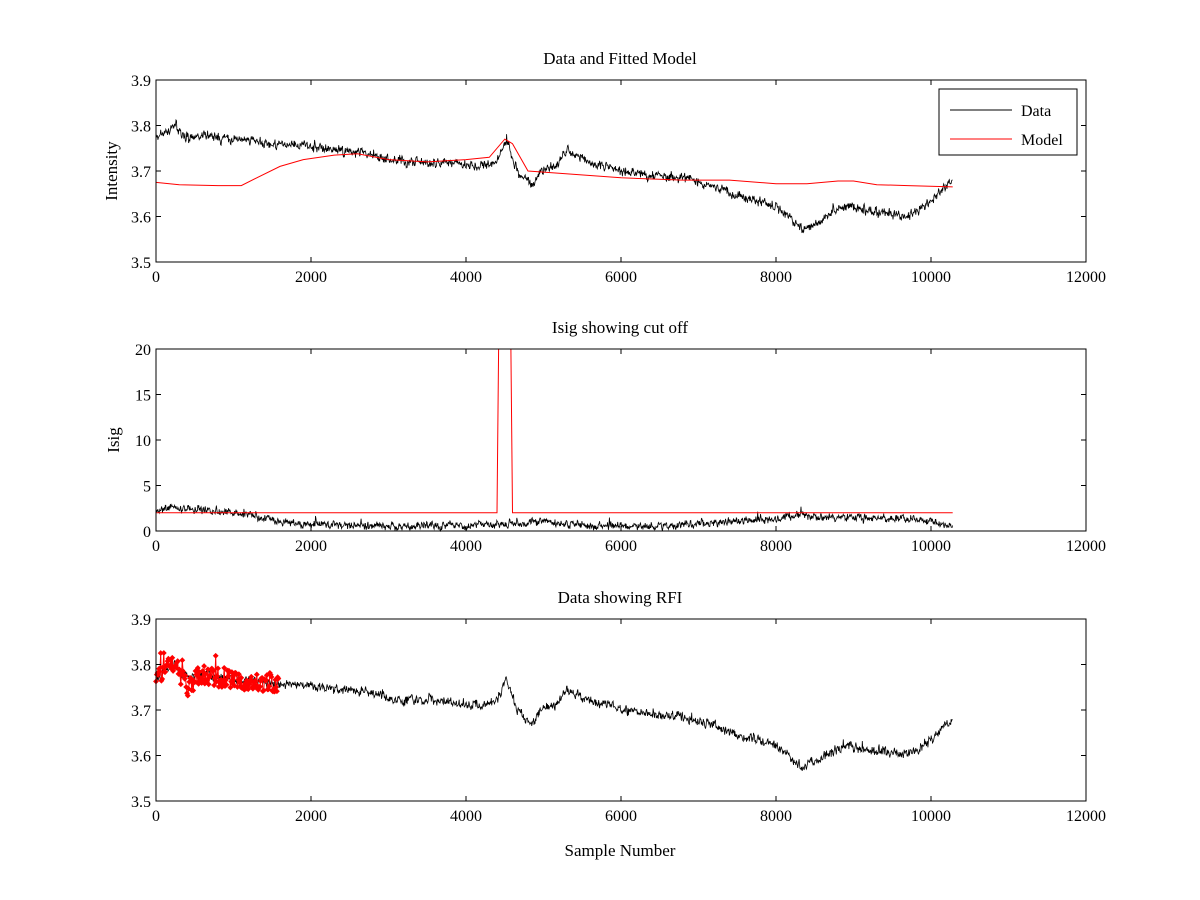  Describe the element at coordinates (1042, 140) in the screenshot. I see `legend-model-label: Model` at that location.